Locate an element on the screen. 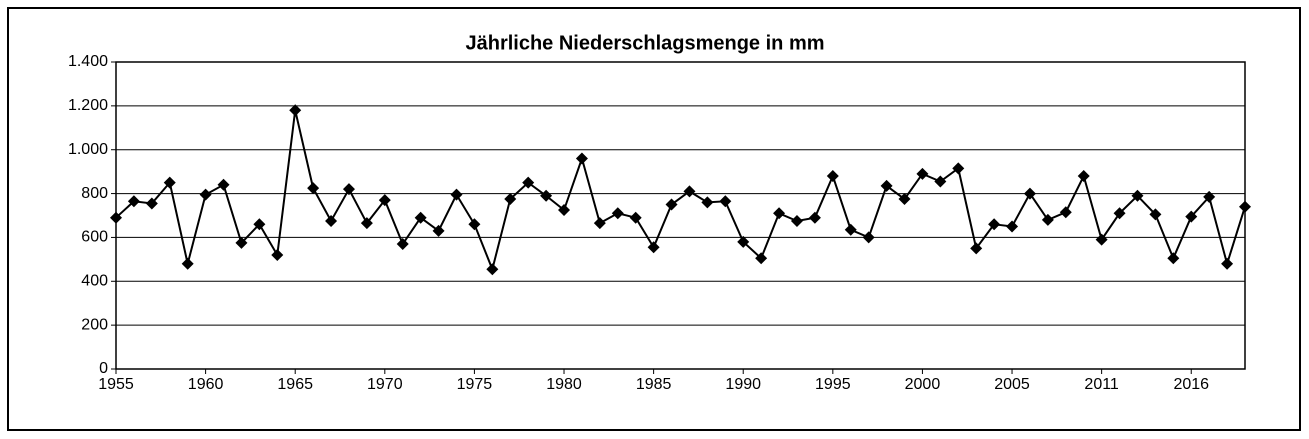 This screenshot has height=439, width=1309. x-tick-label: 1965 is located at coordinates (295, 384).